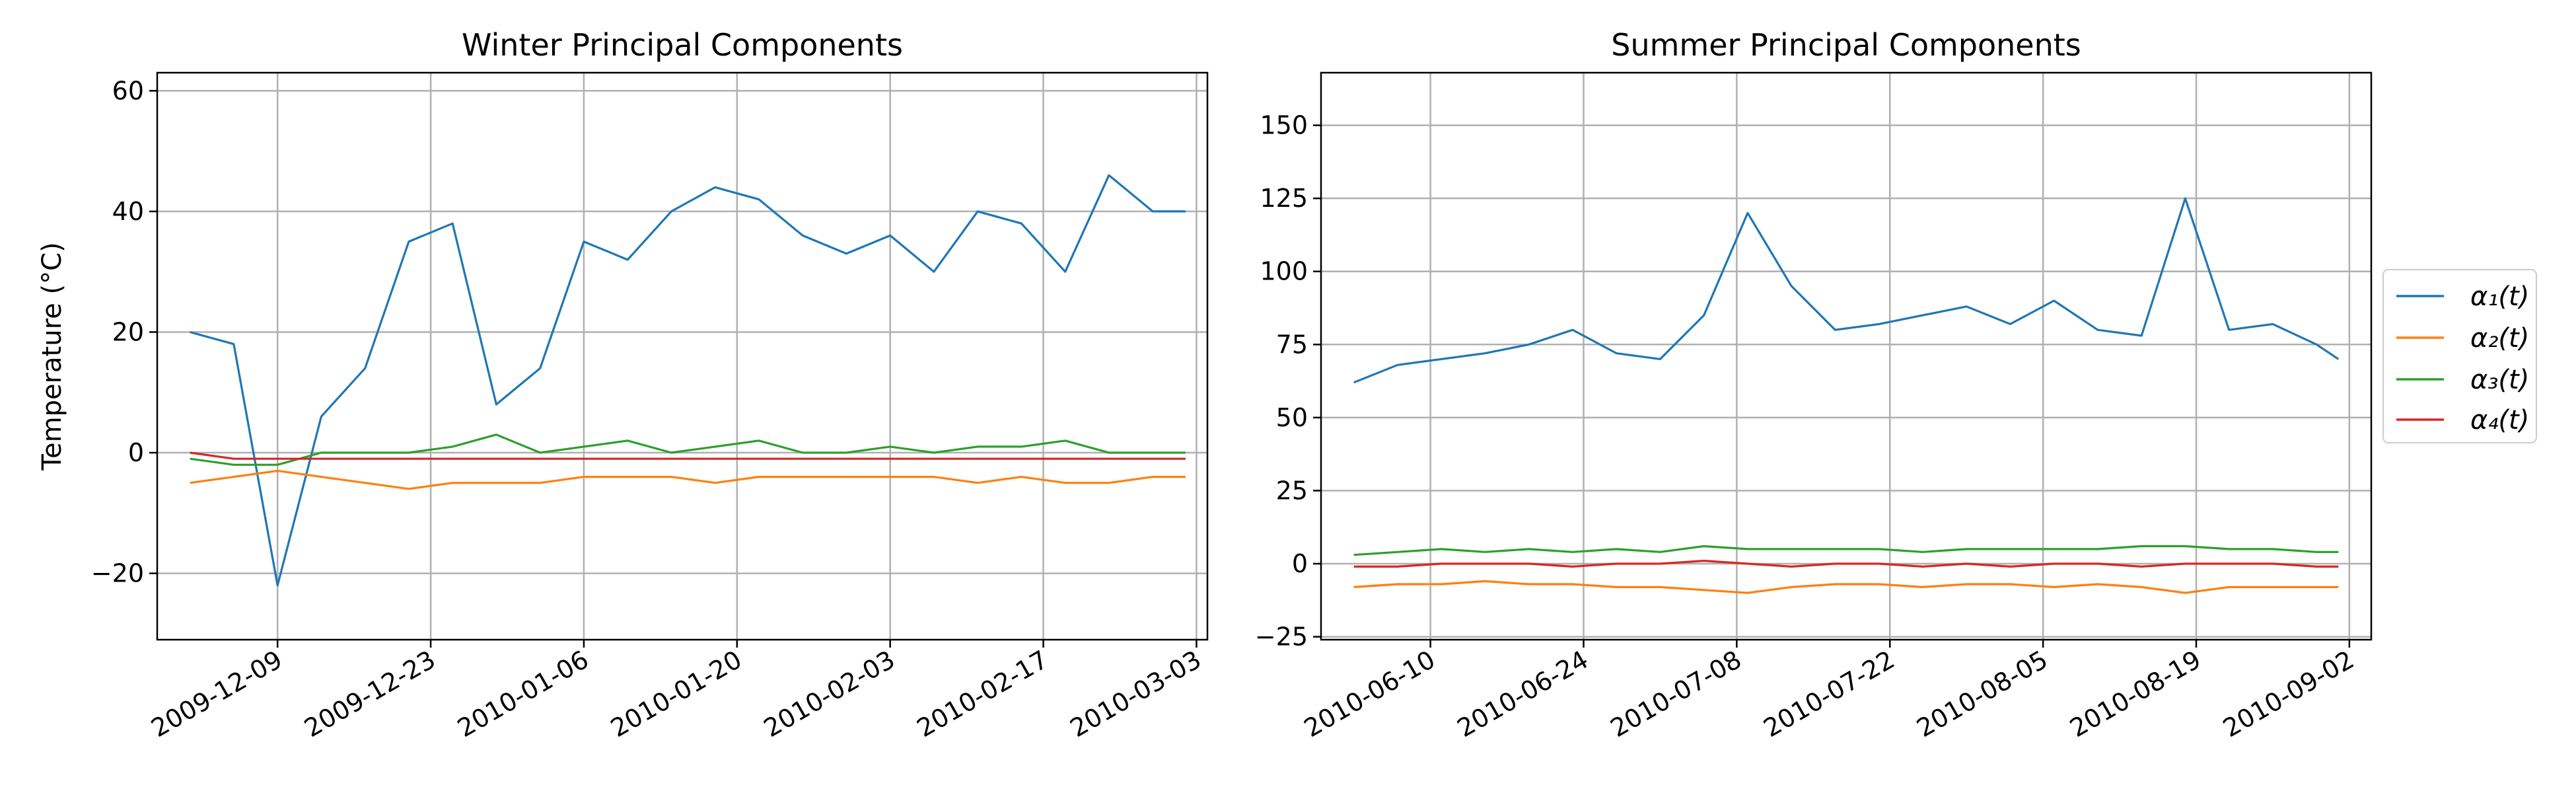 This screenshot has width=2576, height=793. I want to click on legend-label-alpha4: α₄(t), so click(2499, 420).